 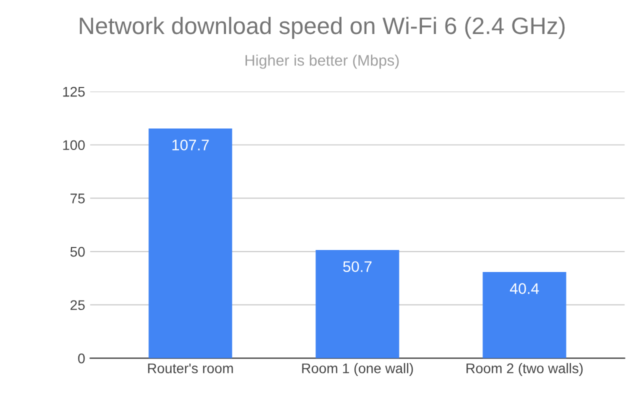 What do you see at coordinates (74, 91) in the screenshot?
I see `y-tick-label: 125` at bounding box center [74, 91].